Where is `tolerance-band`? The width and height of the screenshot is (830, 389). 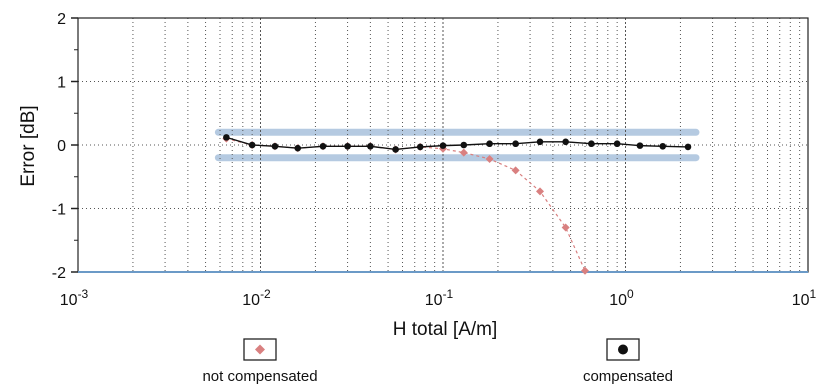 tolerance-band is located at coordinates (457, 145).